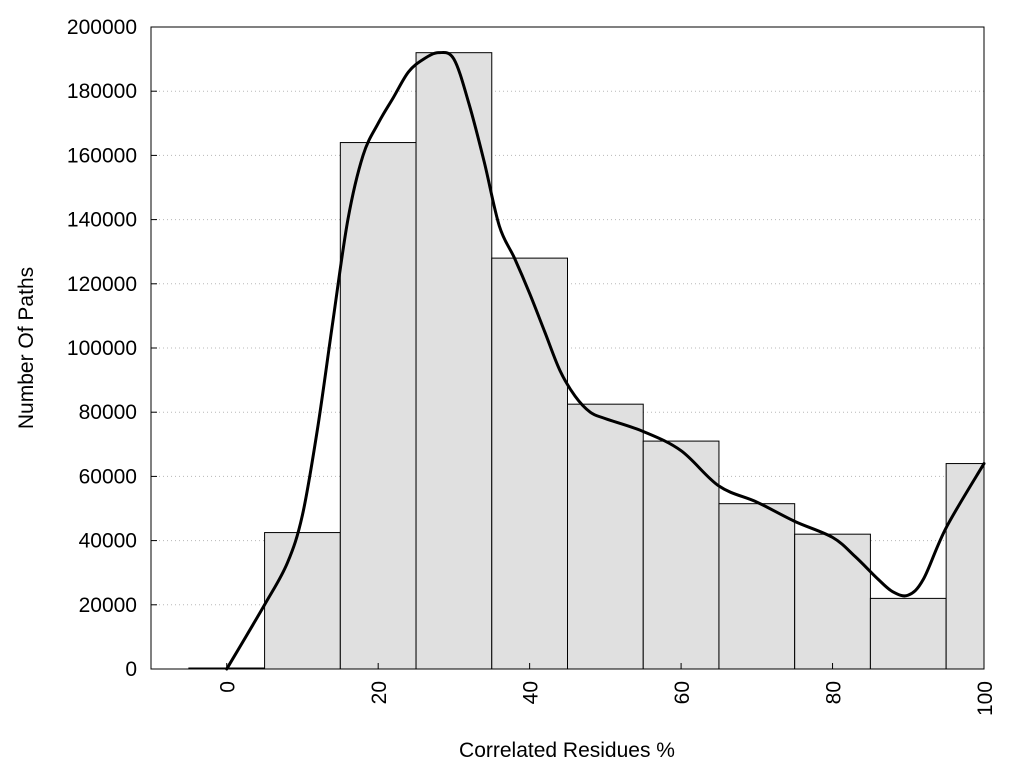 The width and height of the screenshot is (1024, 768). Describe the element at coordinates (26, 348) in the screenshot. I see `y-axis-title: Number Of Paths` at that location.